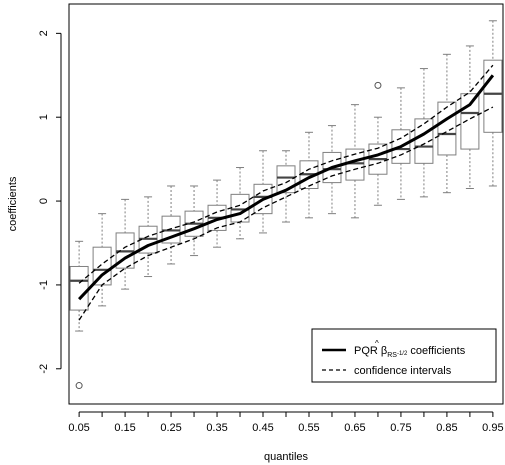 The image size is (505, 465). Describe the element at coordinates (377, 343) in the screenshot. I see `legend-entry-hat: ^` at that location.